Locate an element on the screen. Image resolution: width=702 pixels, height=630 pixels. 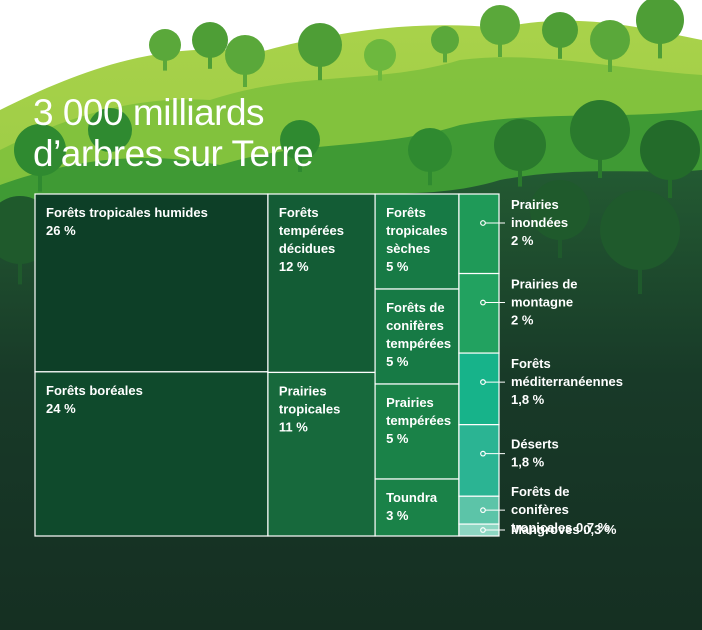
treemap-rect-forets-tropicales-seches is located at coordinates (417, 241).